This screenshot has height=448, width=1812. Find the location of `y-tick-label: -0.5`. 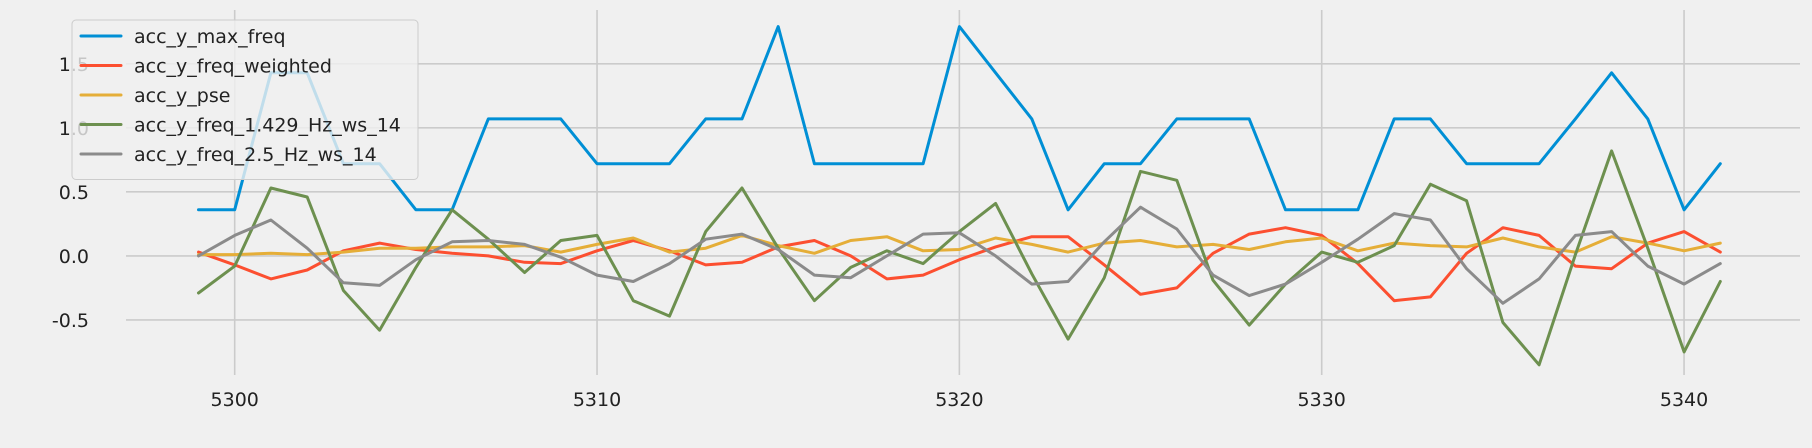

y-tick-label: -0.5 is located at coordinates (70, 321).